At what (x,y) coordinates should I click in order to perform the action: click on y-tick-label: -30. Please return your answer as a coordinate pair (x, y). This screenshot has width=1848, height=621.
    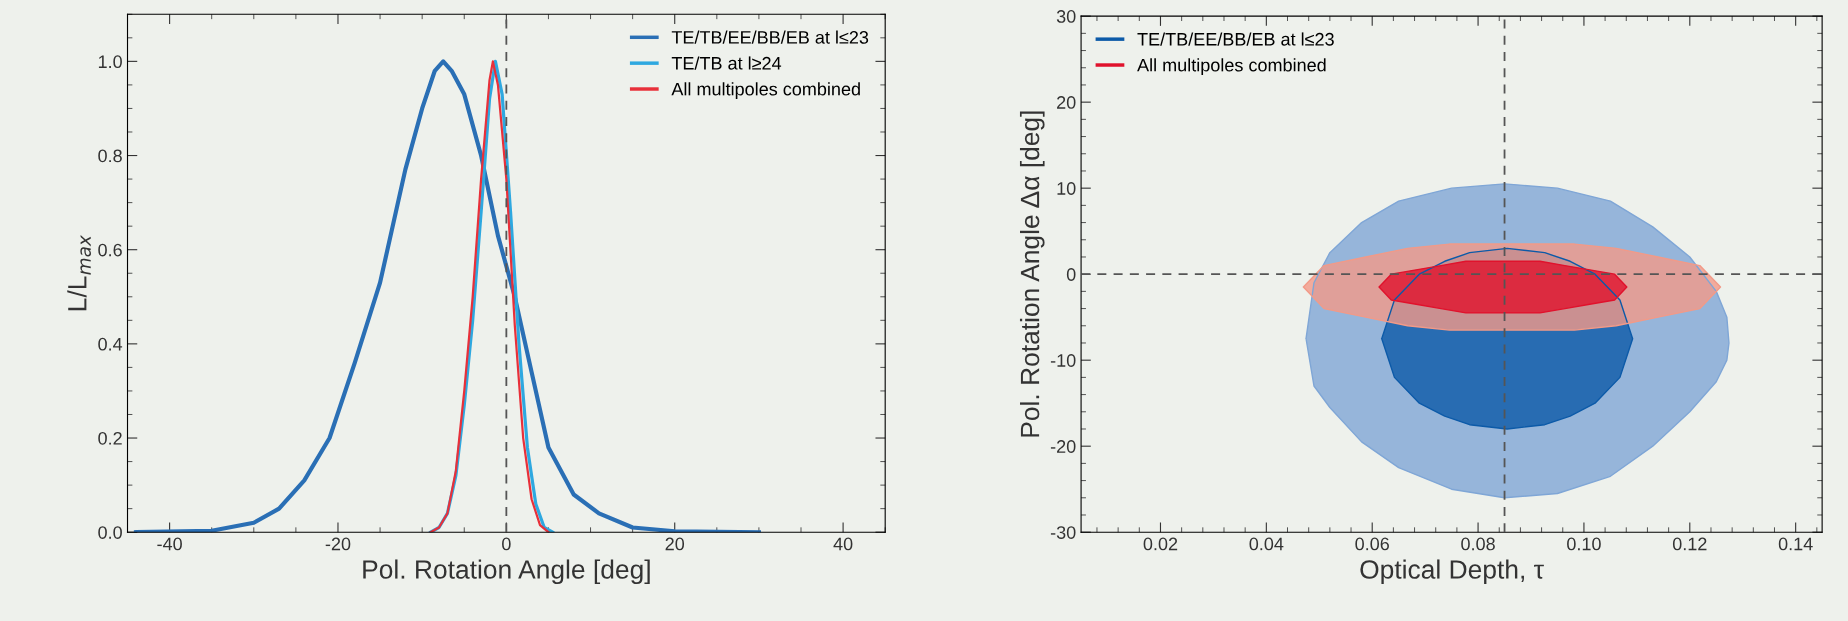
    Looking at the image, I should click on (1063, 532).